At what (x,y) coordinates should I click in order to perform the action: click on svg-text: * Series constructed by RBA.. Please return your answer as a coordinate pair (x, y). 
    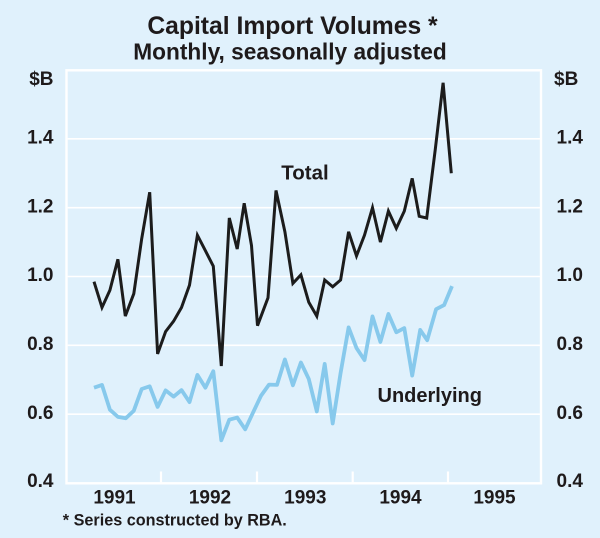
    Looking at the image, I should click on (175, 520).